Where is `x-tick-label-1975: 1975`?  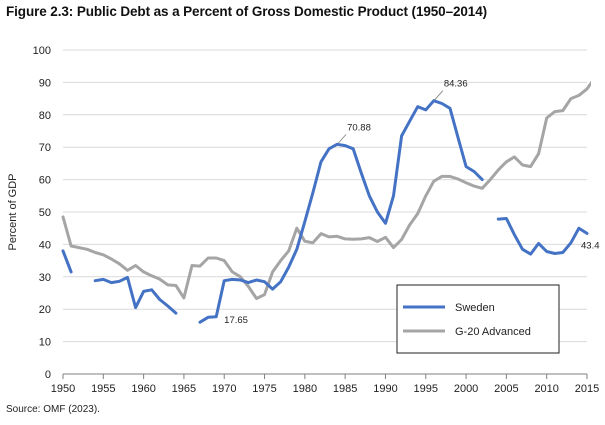 x-tick-label-1975: 1975 is located at coordinates (264, 389).